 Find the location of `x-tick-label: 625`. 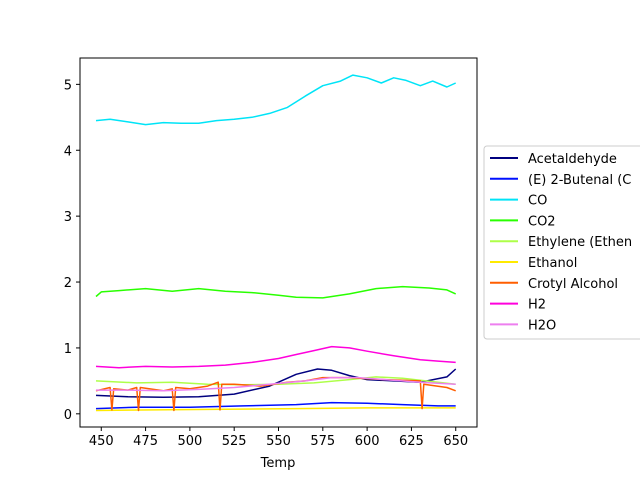

x-tick-label: 625 is located at coordinates (411, 441).